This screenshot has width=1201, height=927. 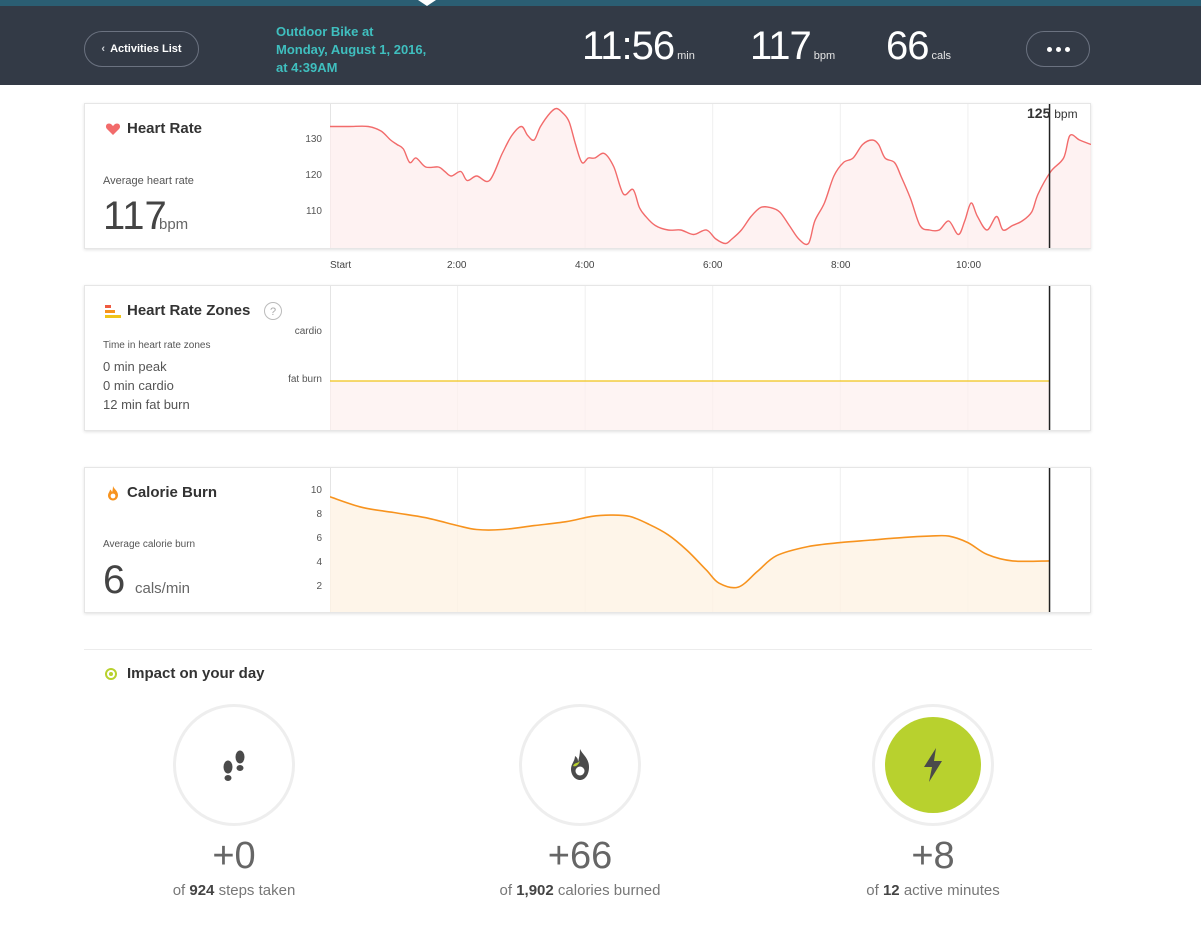 What do you see at coordinates (111, 674) in the screenshot?
I see `target-icon` at bounding box center [111, 674].